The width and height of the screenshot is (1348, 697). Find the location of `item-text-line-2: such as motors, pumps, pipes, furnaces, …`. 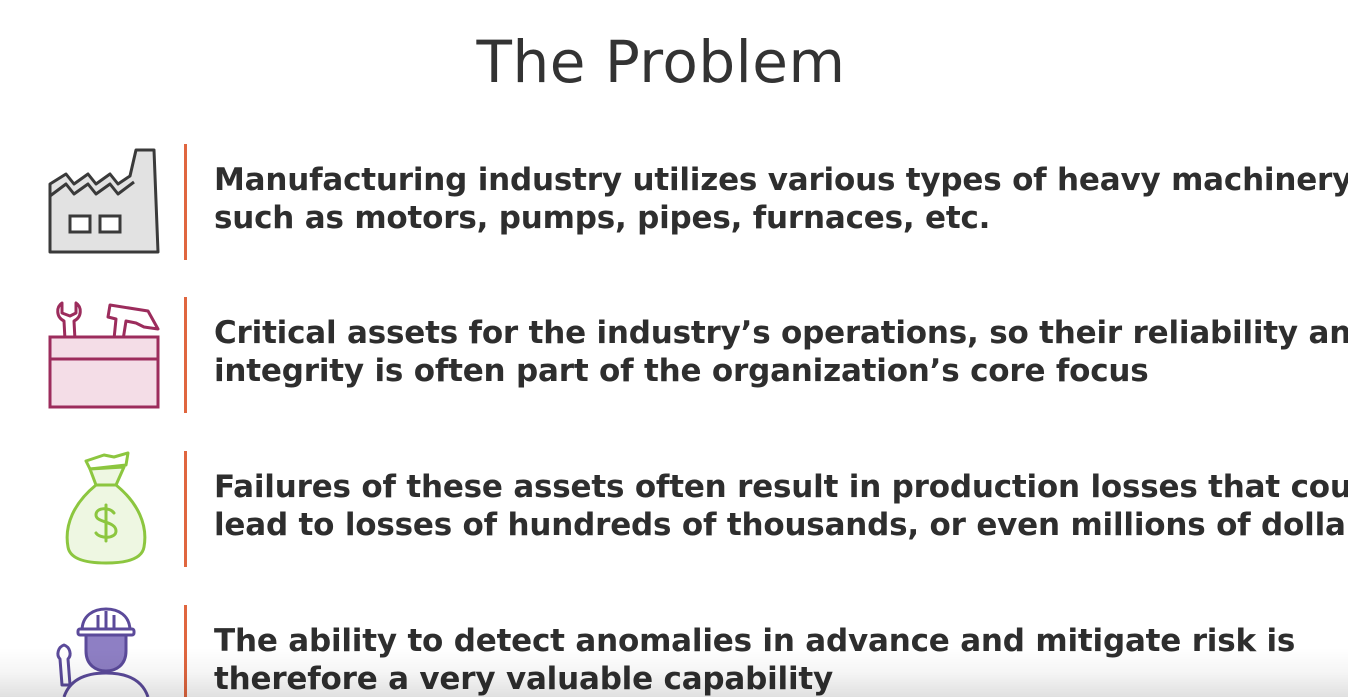

item-text-line-2: such as motors, pumps, pipes, furnaces, … is located at coordinates (602, 218).